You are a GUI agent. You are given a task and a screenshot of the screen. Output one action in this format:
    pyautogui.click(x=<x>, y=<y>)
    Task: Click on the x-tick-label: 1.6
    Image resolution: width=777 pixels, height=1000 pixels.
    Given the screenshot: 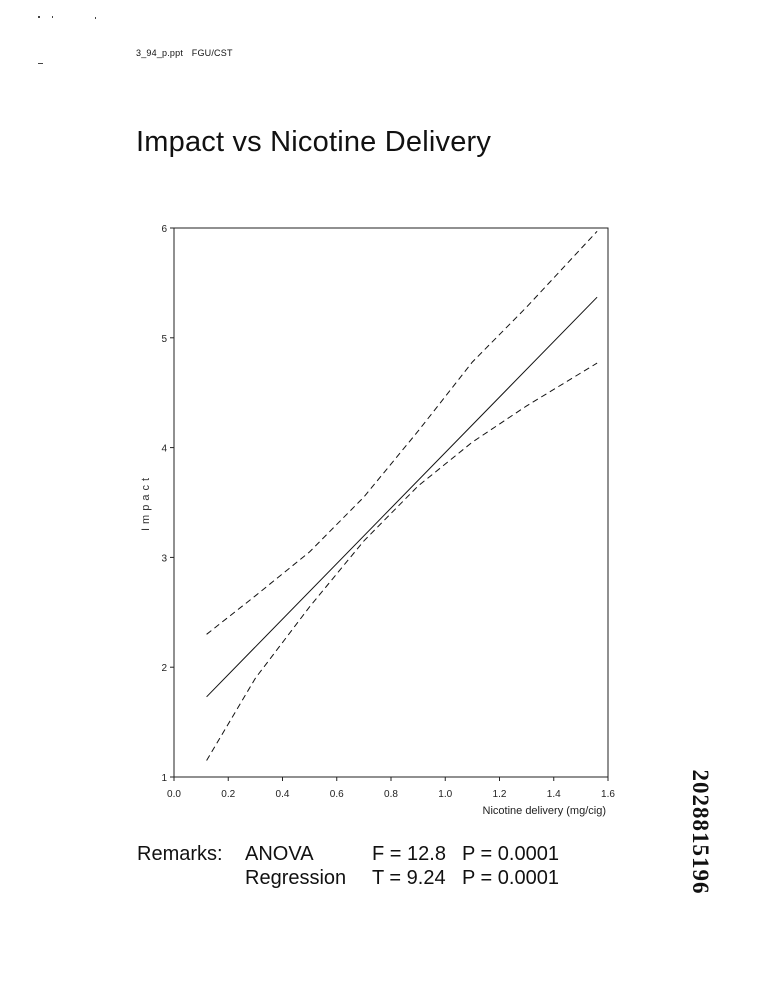 What is the action you would take?
    pyautogui.click(x=608, y=794)
    